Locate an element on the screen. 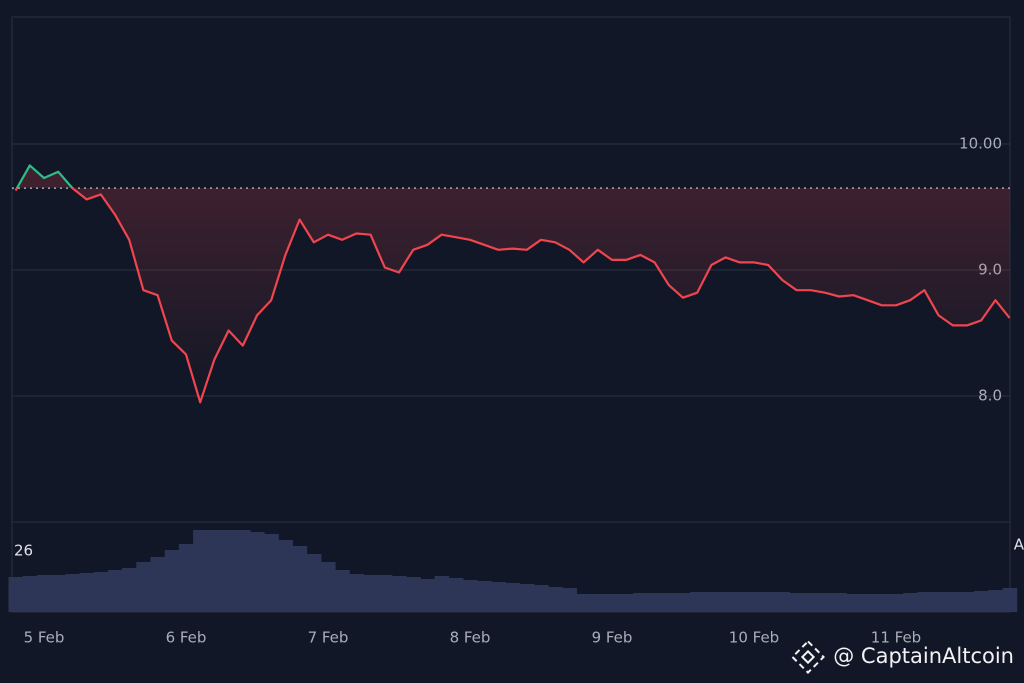  y-tick-label: 10.00 is located at coordinates (980, 144).